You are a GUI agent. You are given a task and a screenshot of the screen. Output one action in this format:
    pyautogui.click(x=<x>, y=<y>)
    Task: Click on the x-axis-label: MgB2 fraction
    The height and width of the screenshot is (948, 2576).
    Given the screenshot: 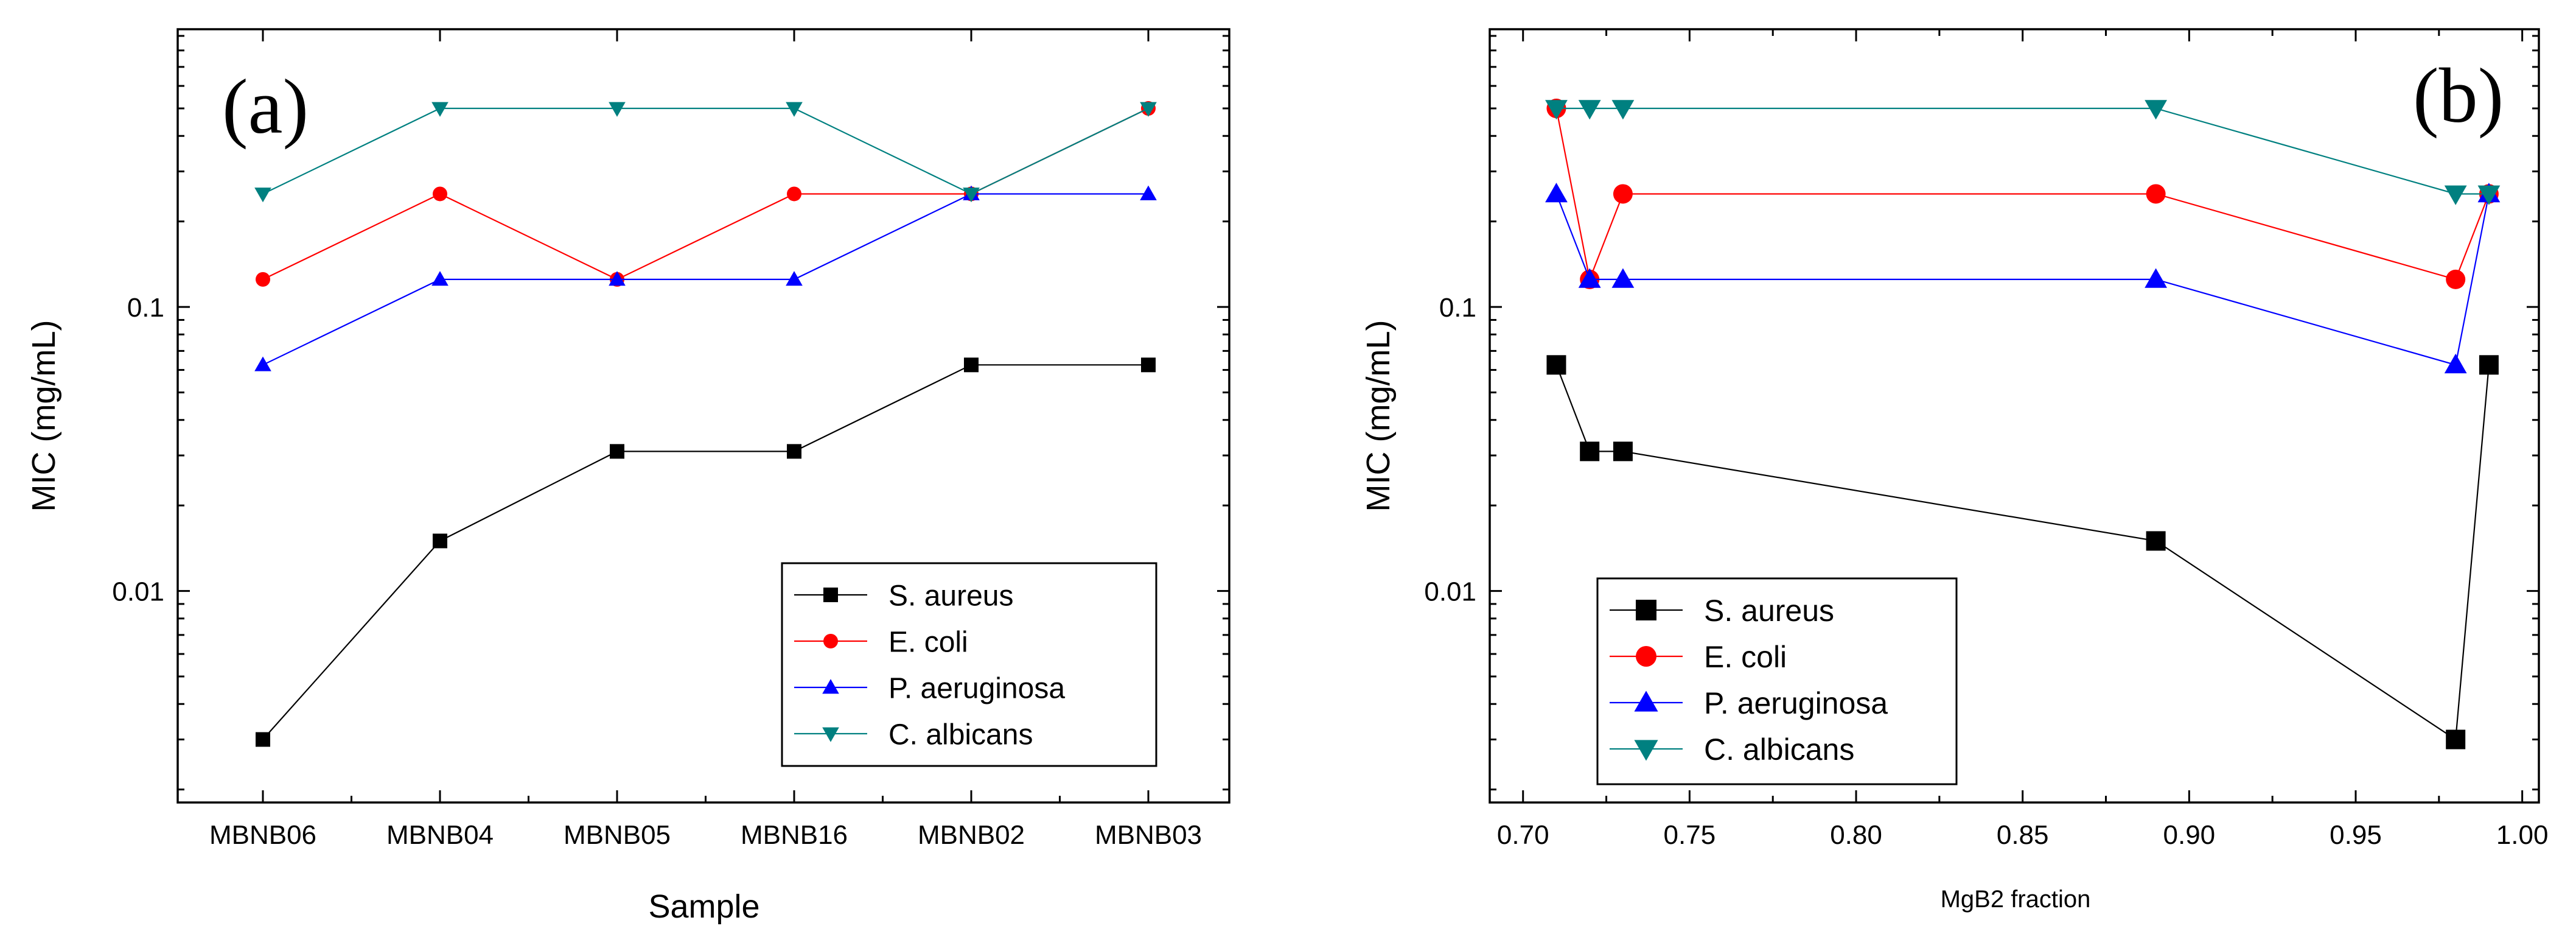 What is the action you would take?
    pyautogui.click(x=2016, y=899)
    